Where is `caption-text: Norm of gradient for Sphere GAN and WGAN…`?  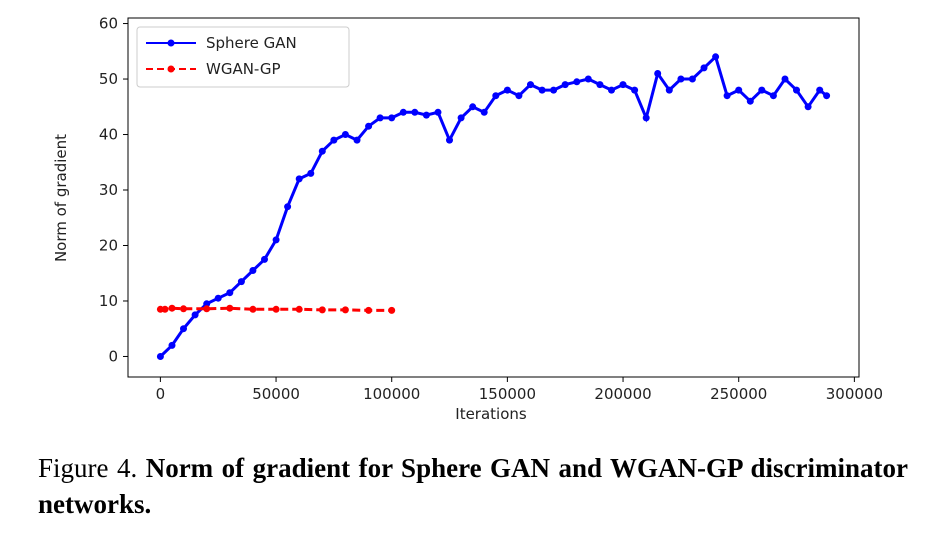 caption-text: Norm of gradient for Sphere GAN and WGAN… is located at coordinates (473, 486).